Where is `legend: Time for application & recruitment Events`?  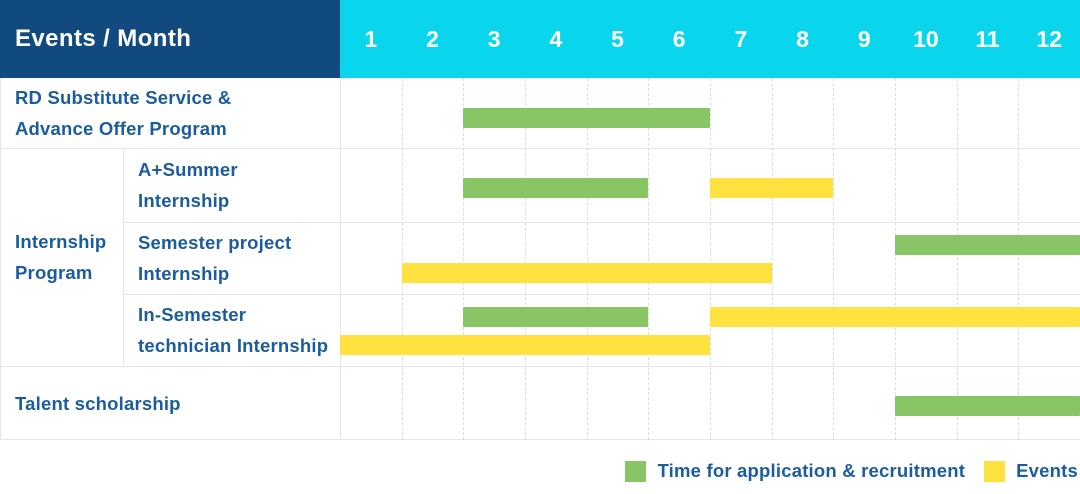 legend: Time for application & recruitment Events is located at coordinates (539, 471).